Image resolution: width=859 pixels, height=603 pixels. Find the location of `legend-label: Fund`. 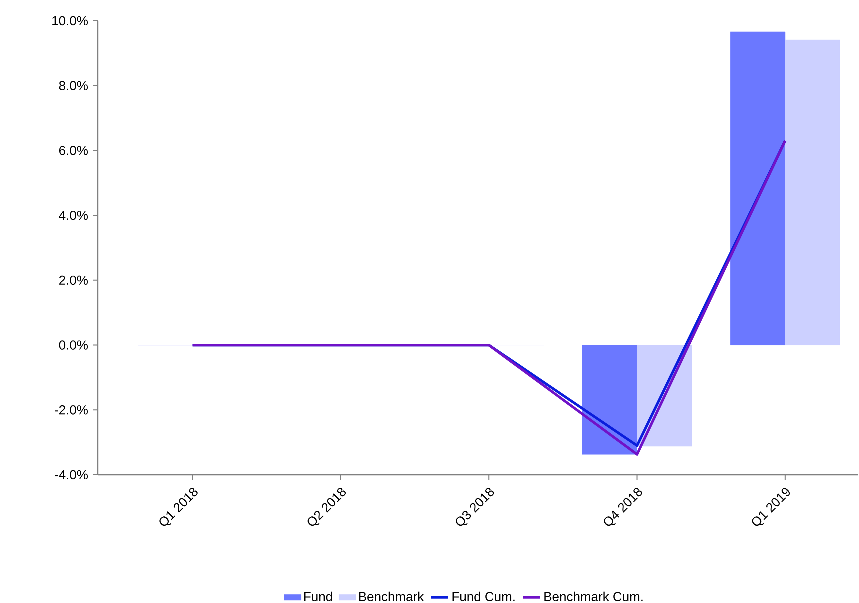

legend-label: Fund is located at coordinates (318, 597).